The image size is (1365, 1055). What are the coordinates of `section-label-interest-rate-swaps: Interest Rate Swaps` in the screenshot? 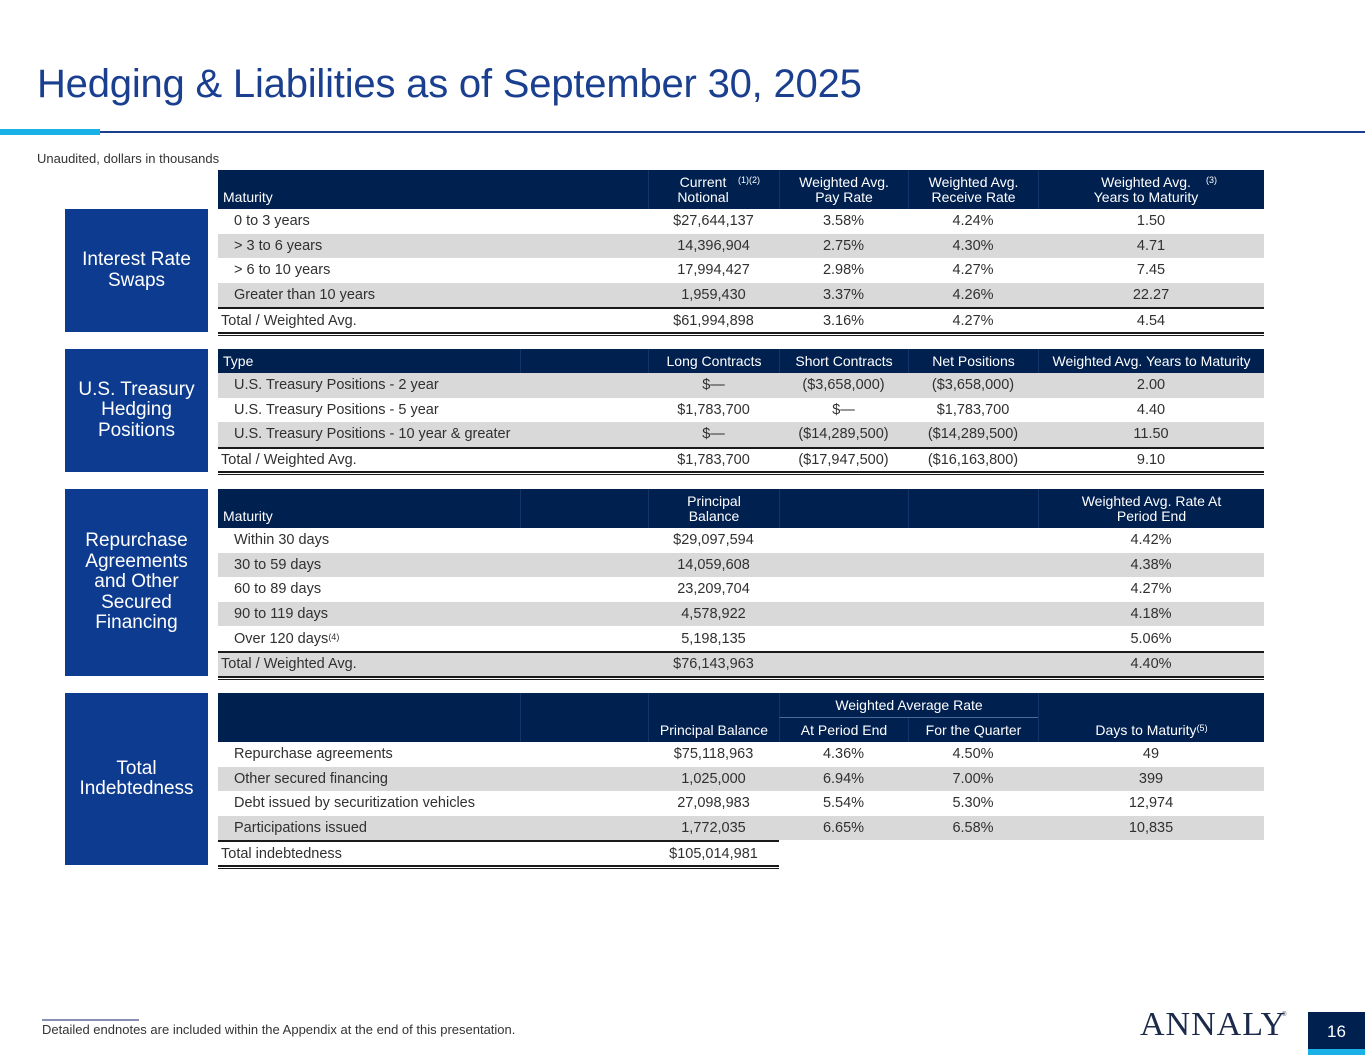 It's located at (136, 270).